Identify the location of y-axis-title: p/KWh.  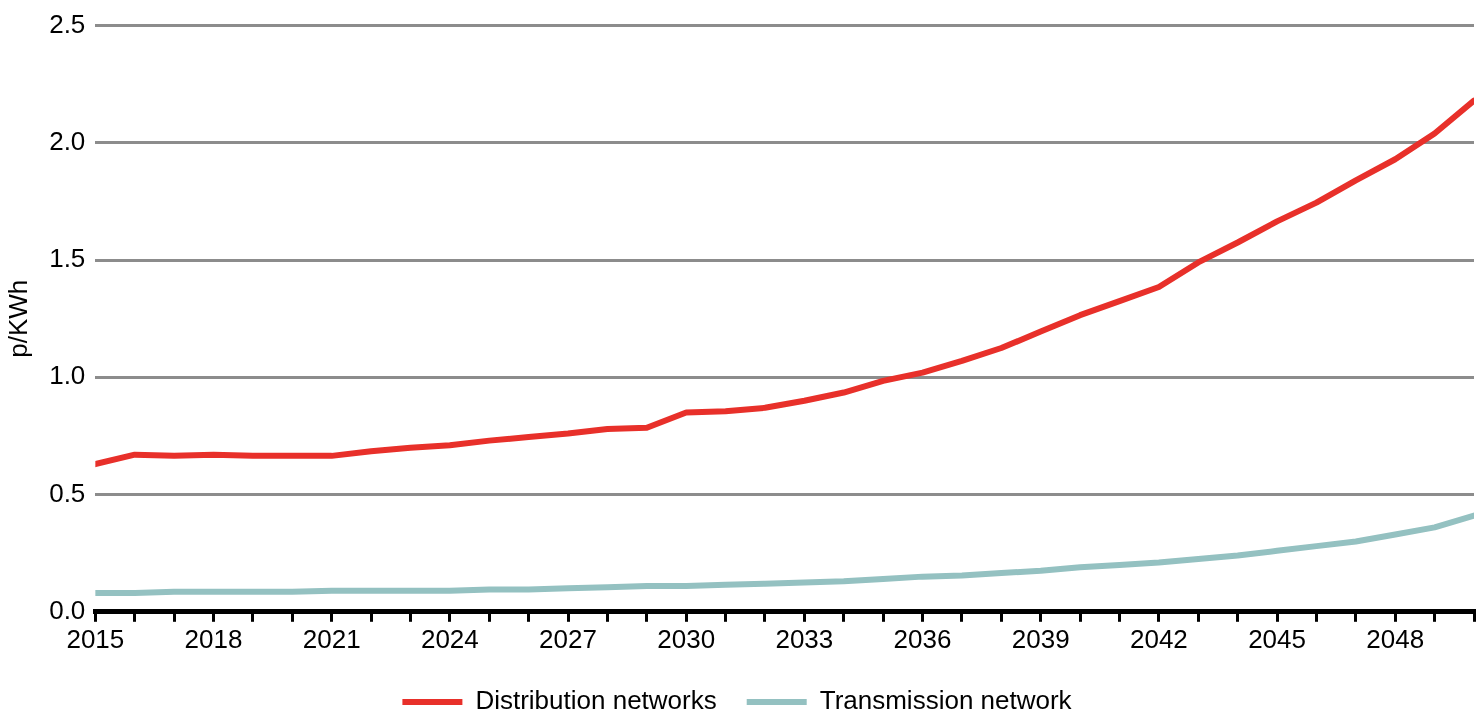
(17, 318).